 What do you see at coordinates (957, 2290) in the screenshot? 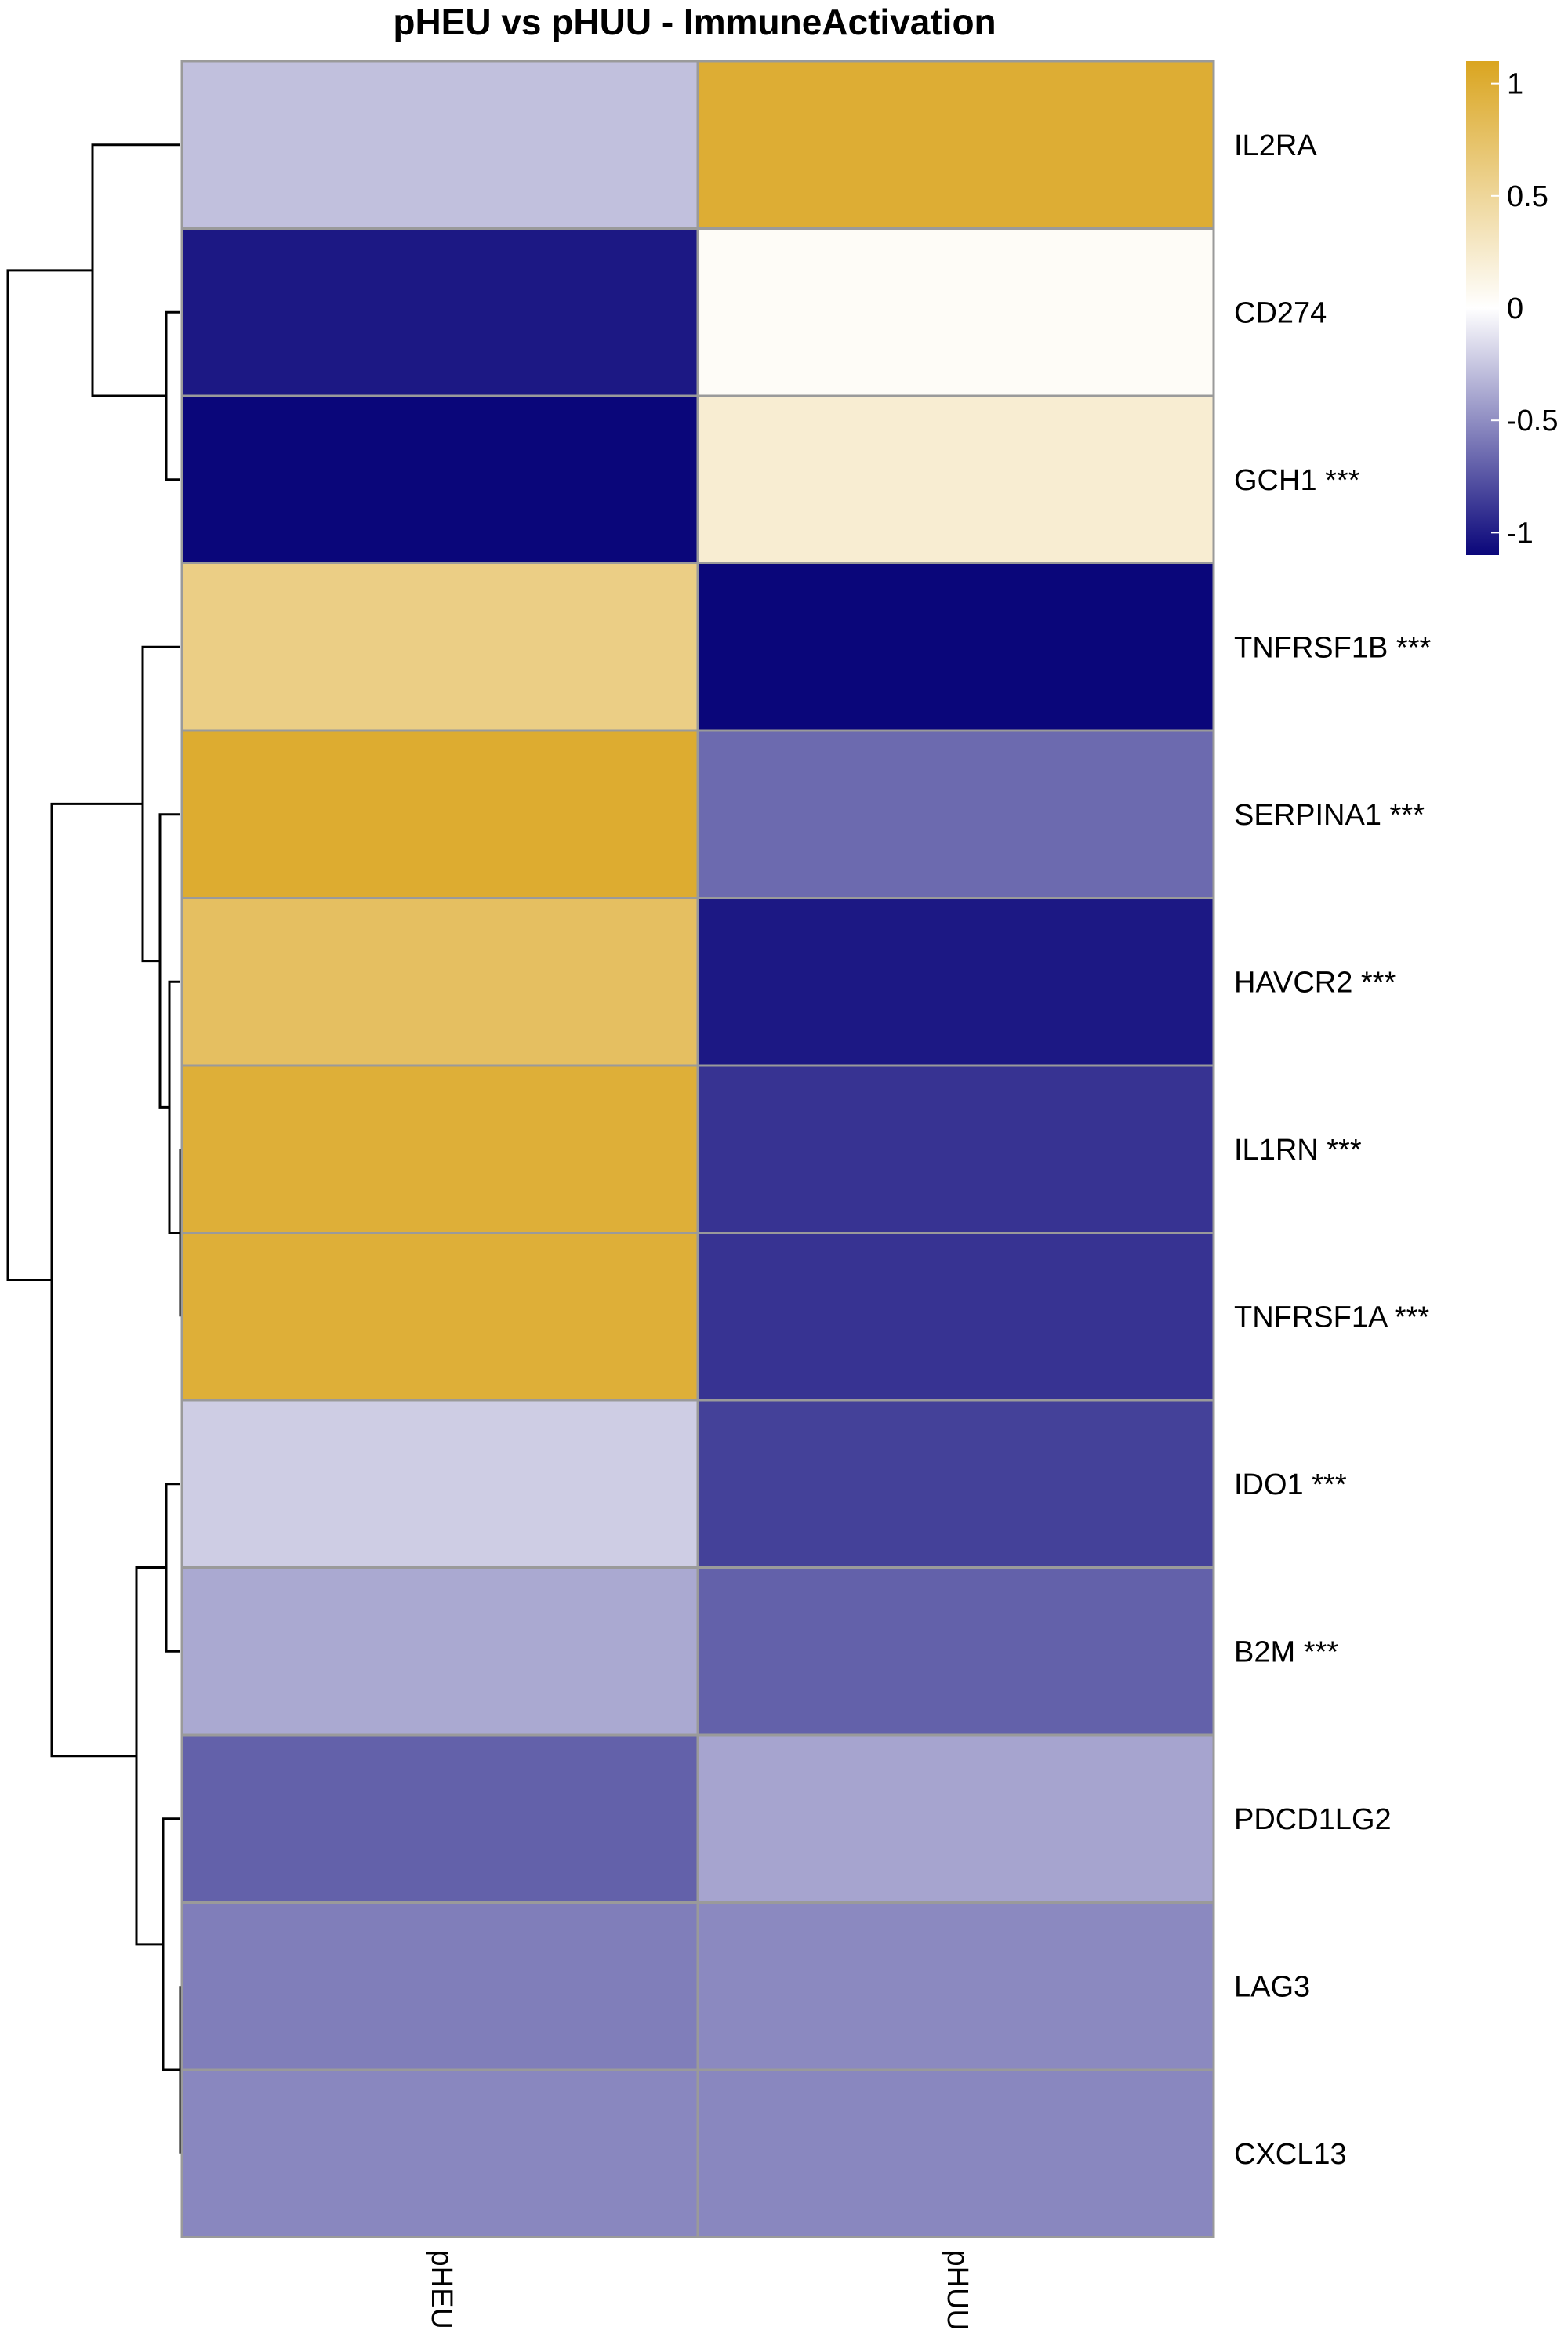
I see `column-label-phuu: pHUU` at bounding box center [957, 2290].